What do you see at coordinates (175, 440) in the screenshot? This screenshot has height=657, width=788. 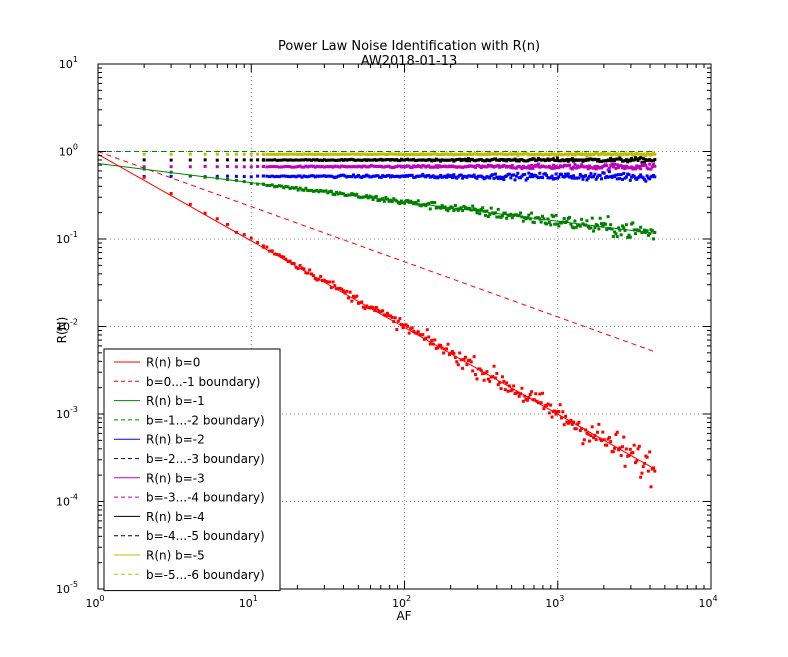 I see `legend-label: R(n) b=-2` at bounding box center [175, 440].